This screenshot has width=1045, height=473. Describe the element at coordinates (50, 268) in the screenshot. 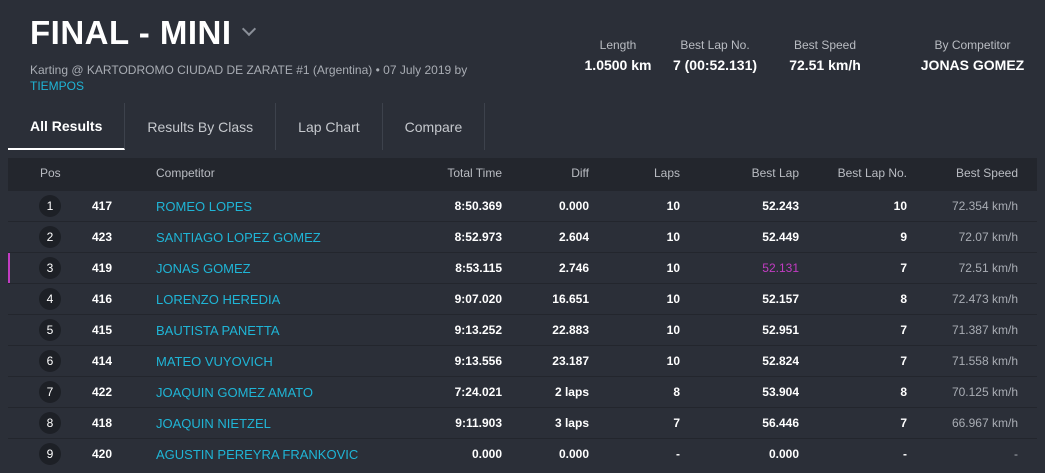

I see `position-cell: 3` at that location.